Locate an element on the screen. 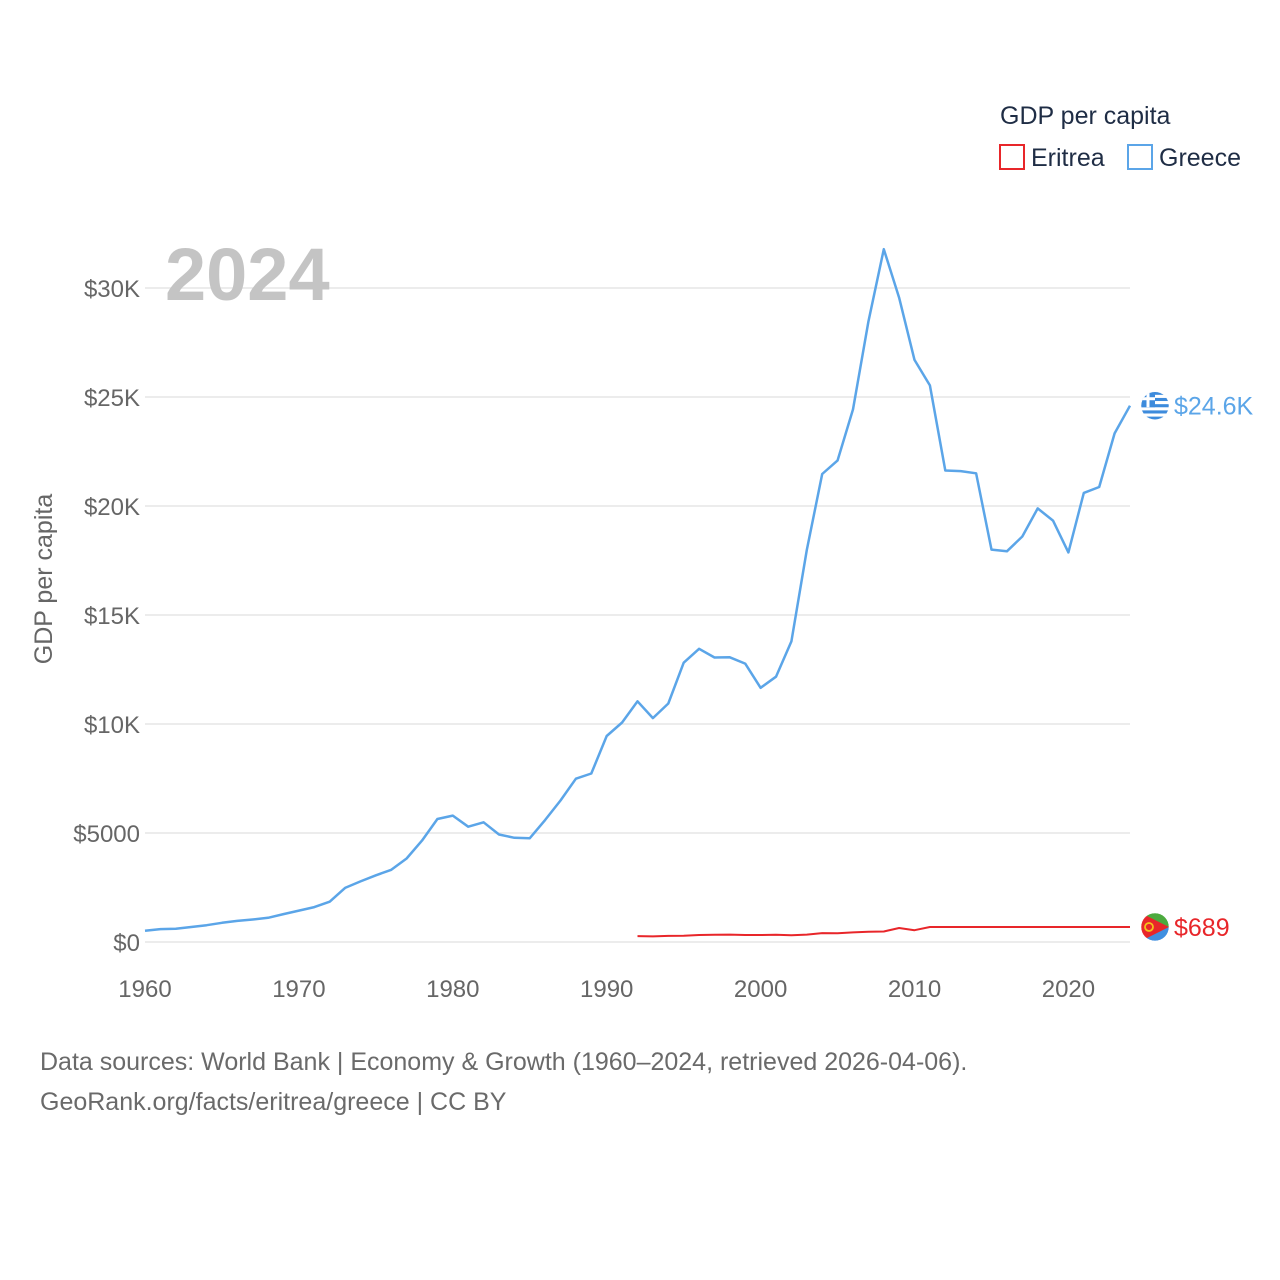  x-axis-ticks: 1960 1970 1980 1990 2000 2010 2020 is located at coordinates (606, 989).